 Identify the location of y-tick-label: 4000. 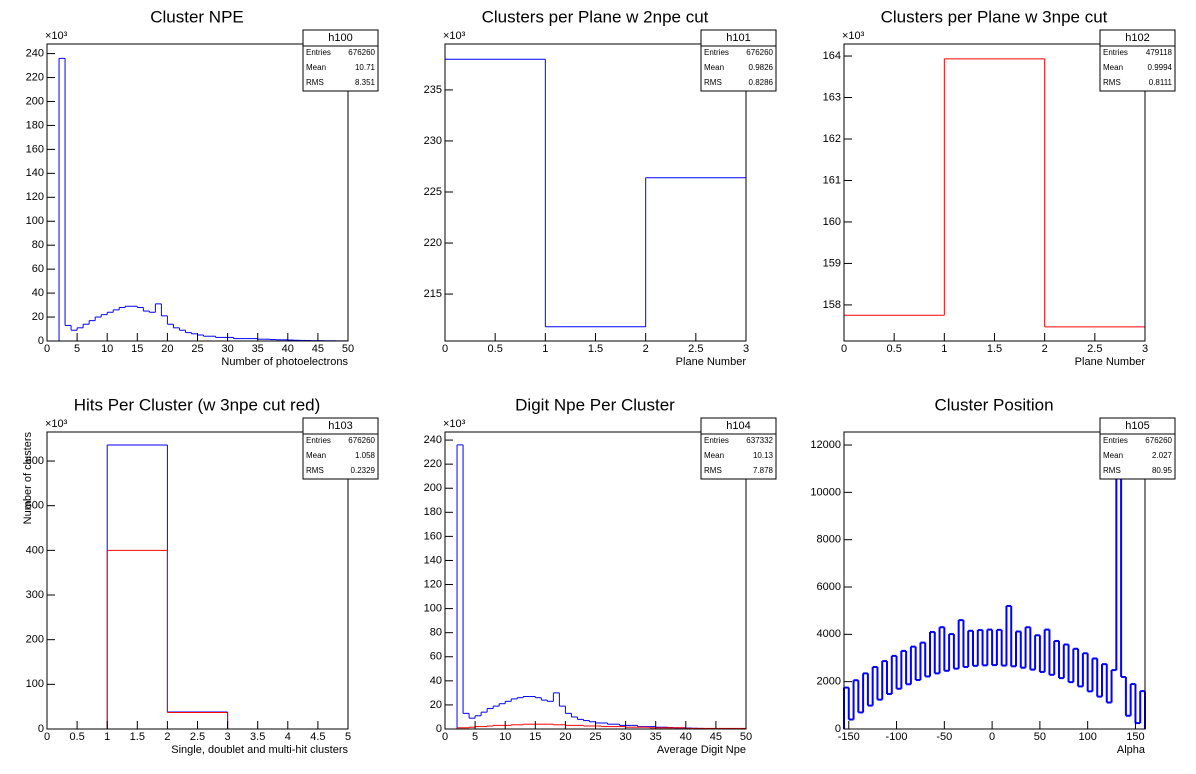
(829, 634).